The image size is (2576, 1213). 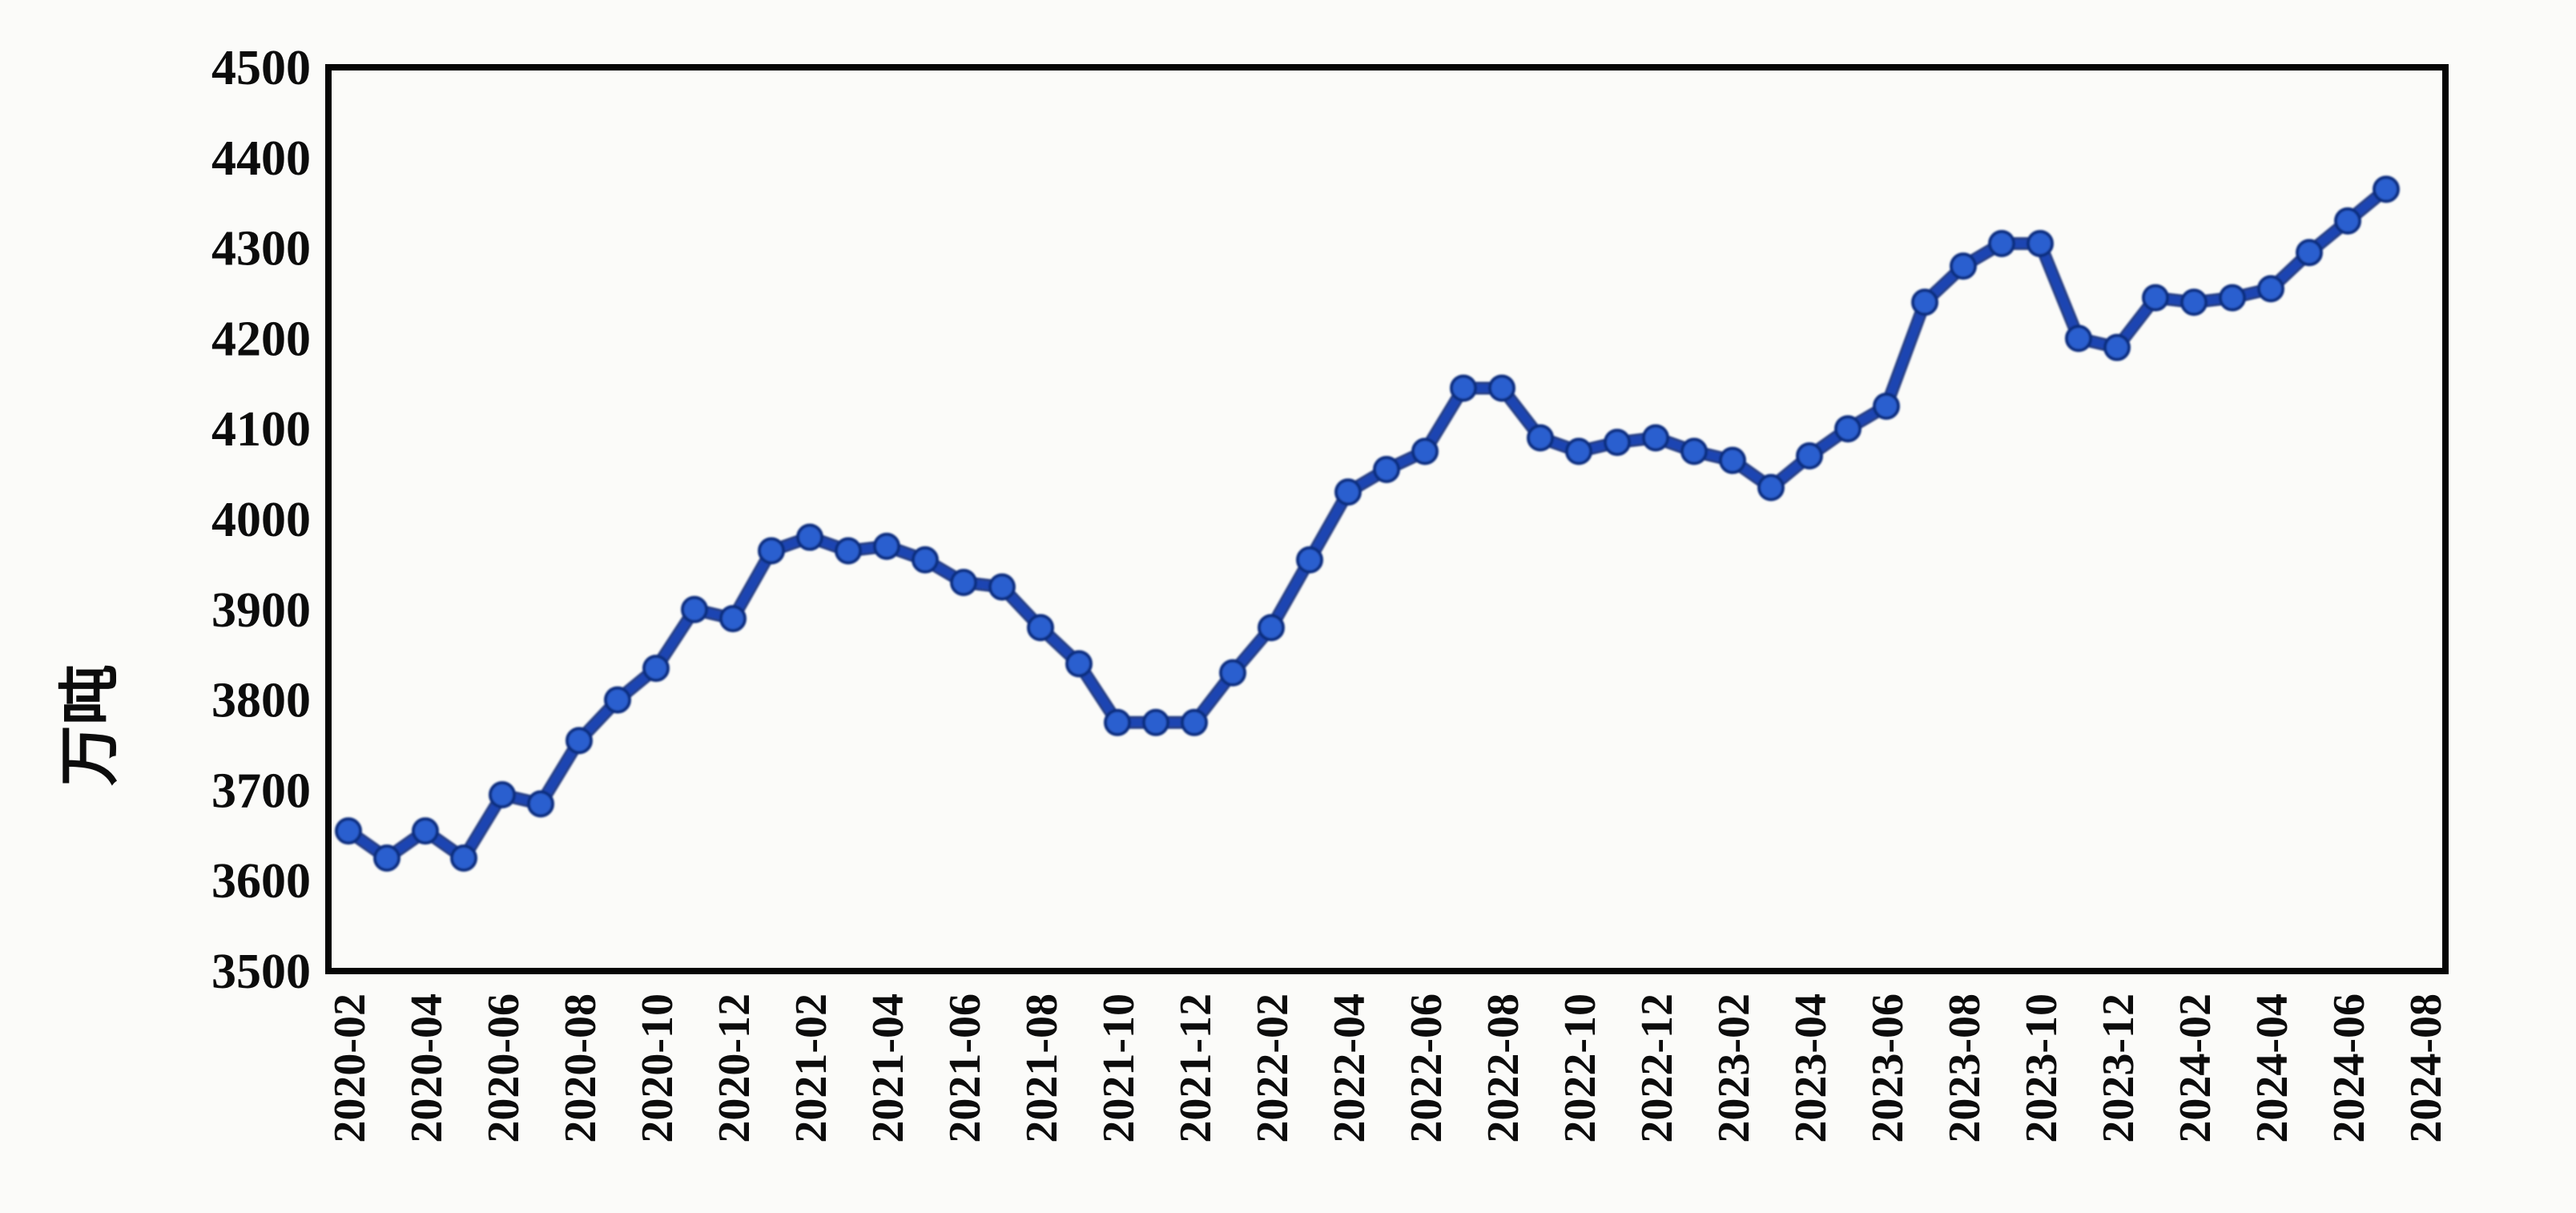 I want to click on x-tick-label: 2022-02, so click(x=1273, y=1068).